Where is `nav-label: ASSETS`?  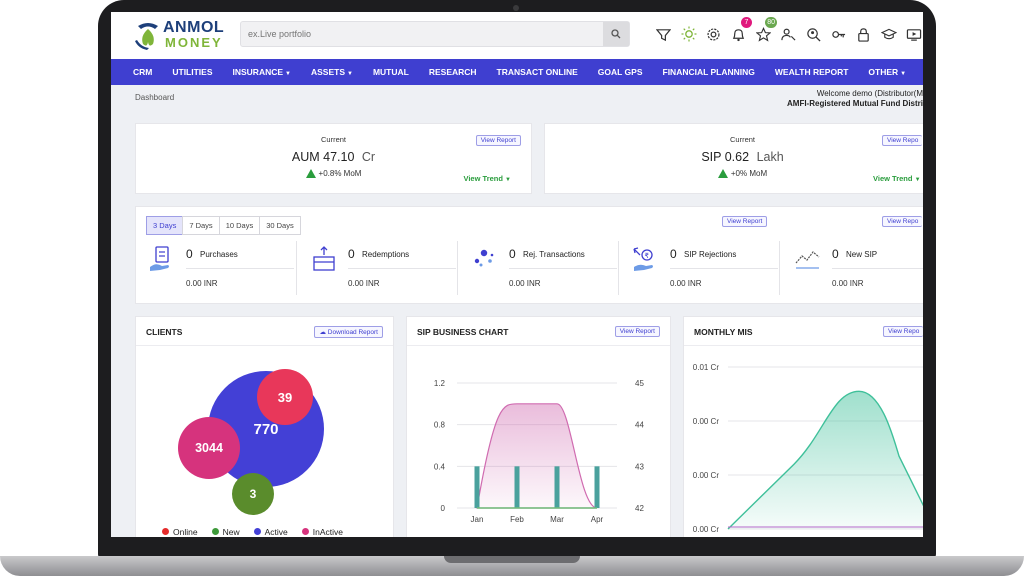 nav-label: ASSETS is located at coordinates (327, 72).